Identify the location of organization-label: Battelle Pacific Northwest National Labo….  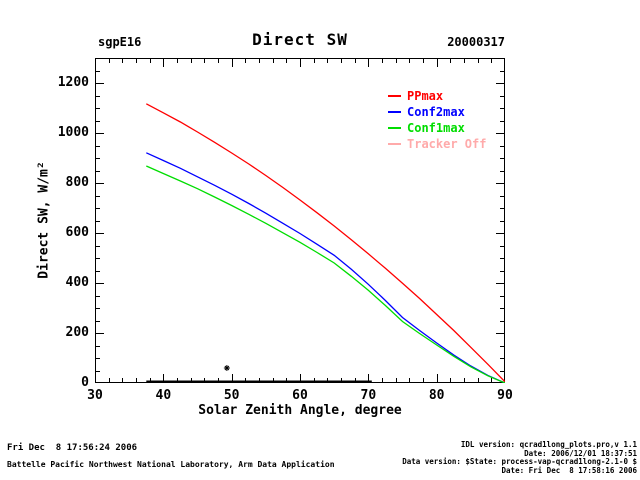
(171, 464).